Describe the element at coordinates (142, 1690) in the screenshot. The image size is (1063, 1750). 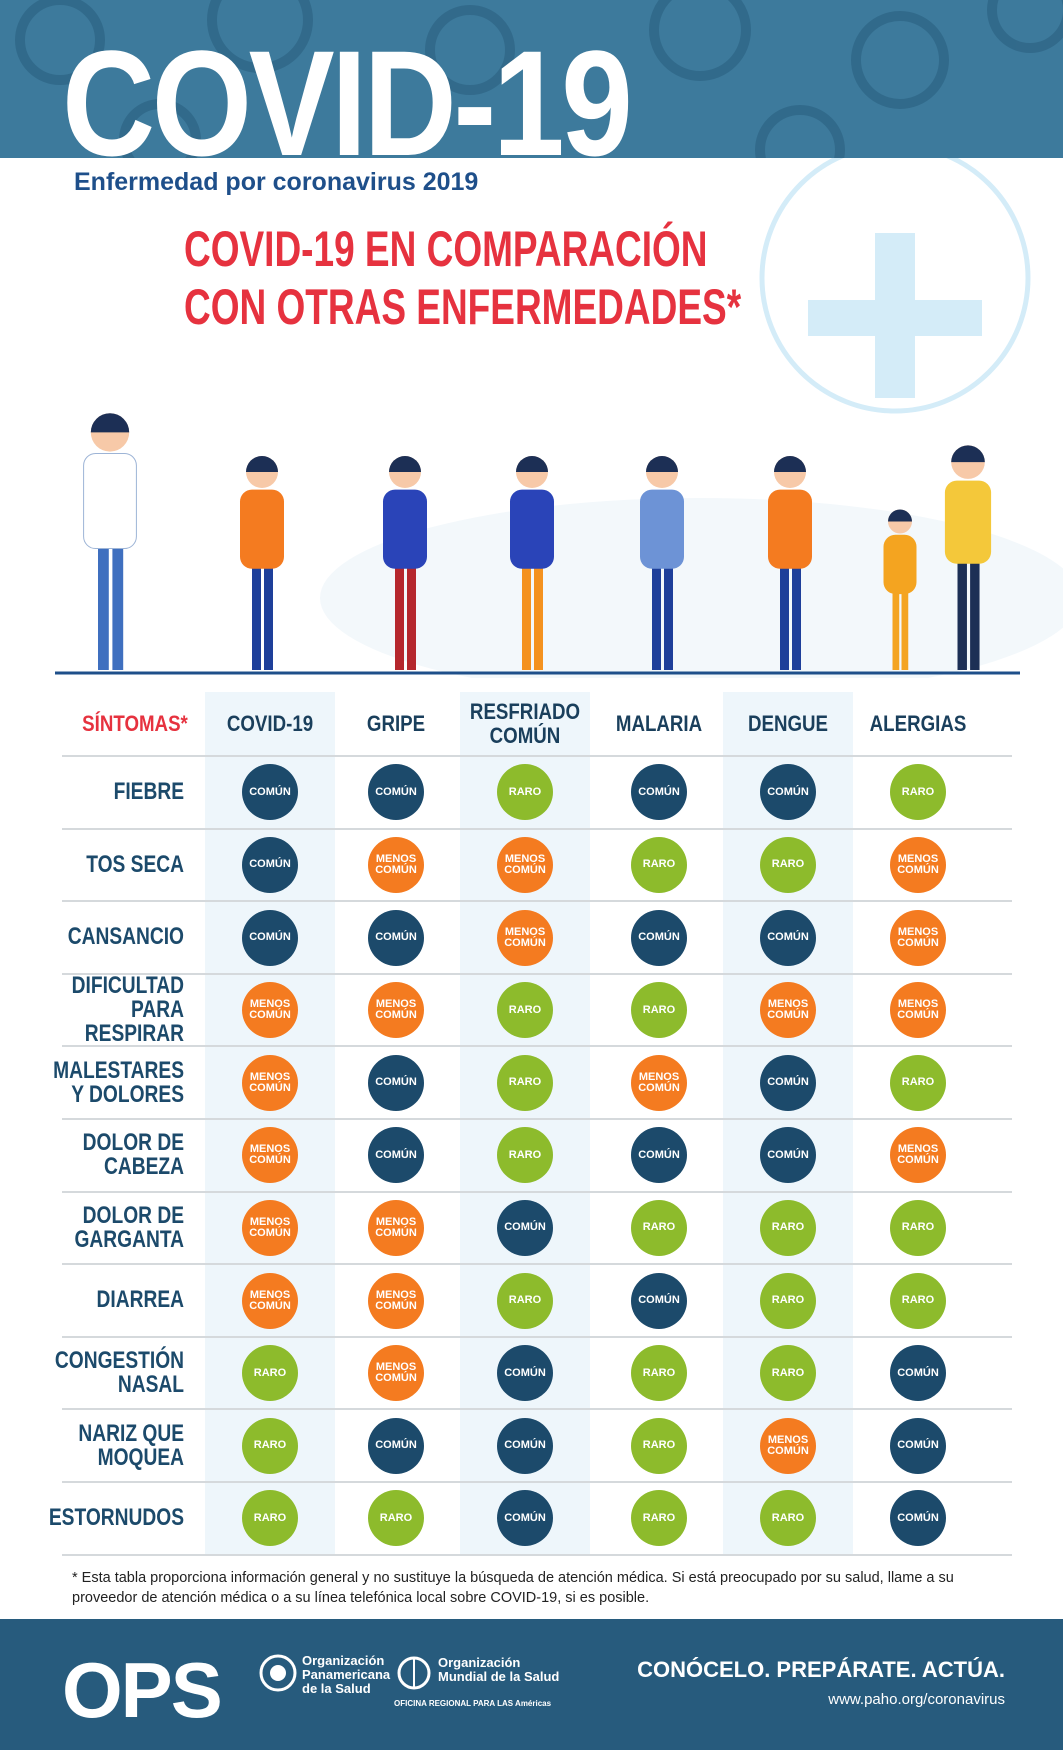
I see `logo: OPS` at that location.